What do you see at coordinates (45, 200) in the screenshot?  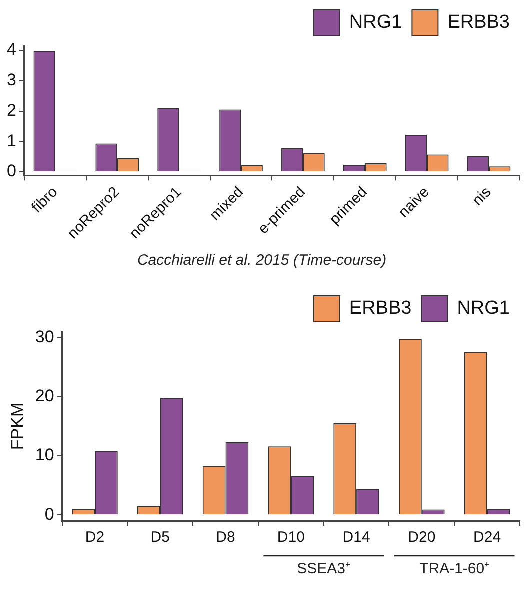 I see `x-tick-label: fibro` at bounding box center [45, 200].